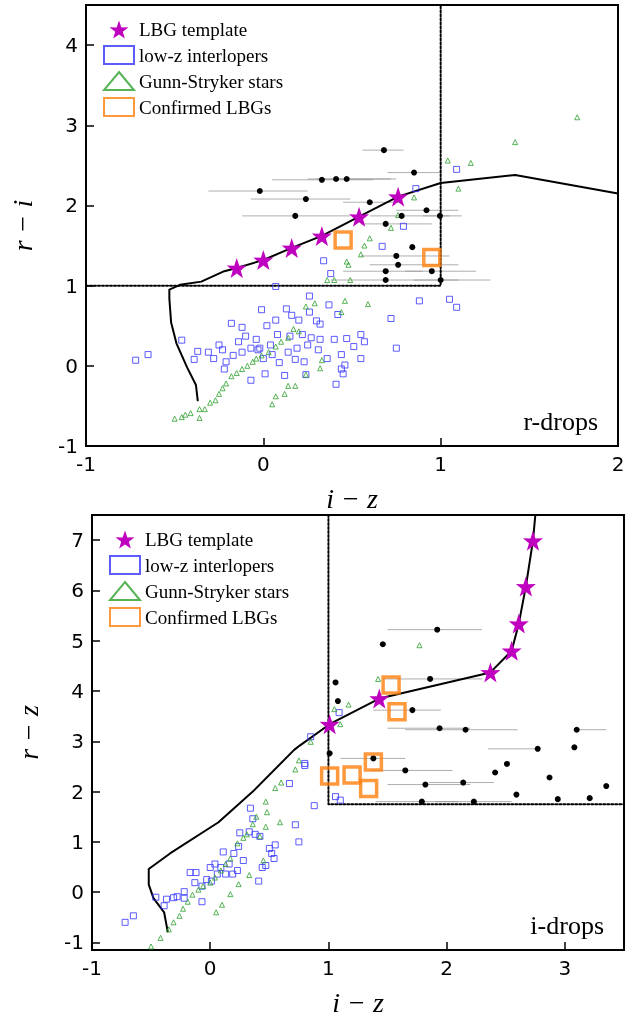 The height and width of the screenshot is (1018, 625). What do you see at coordinates (567, 925) in the screenshot?
I see `annotation: i-drops` at bounding box center [567, 925].